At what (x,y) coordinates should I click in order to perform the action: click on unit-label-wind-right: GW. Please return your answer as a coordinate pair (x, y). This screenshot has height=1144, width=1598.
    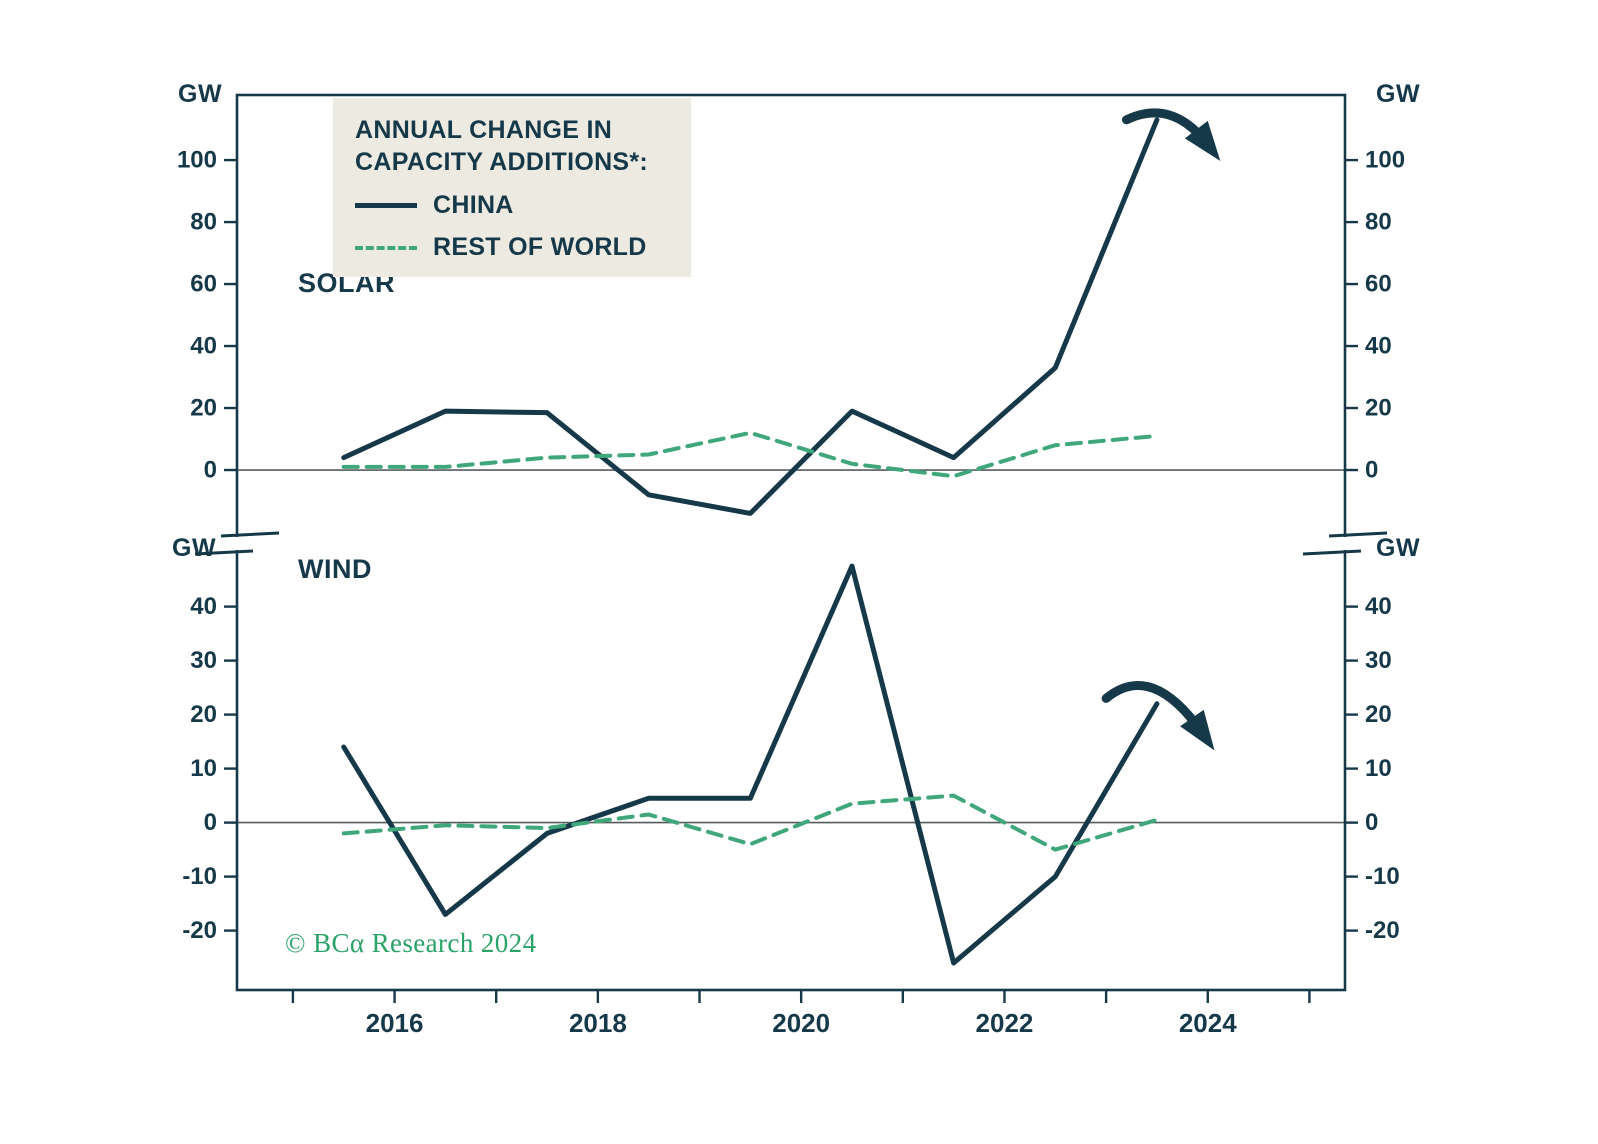
    Looking at the image, I should click on (1398, 548).